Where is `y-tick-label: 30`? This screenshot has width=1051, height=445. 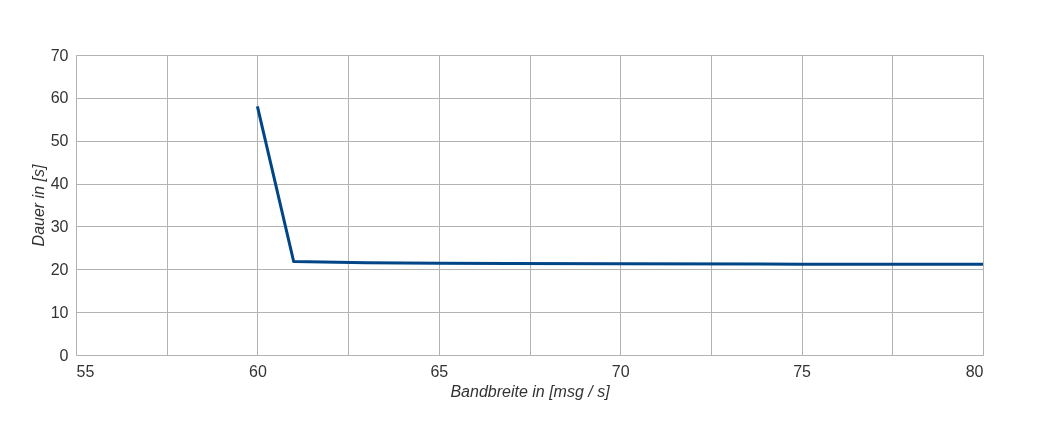 y-tick-label: 30 is located at coordinates (59, 226).